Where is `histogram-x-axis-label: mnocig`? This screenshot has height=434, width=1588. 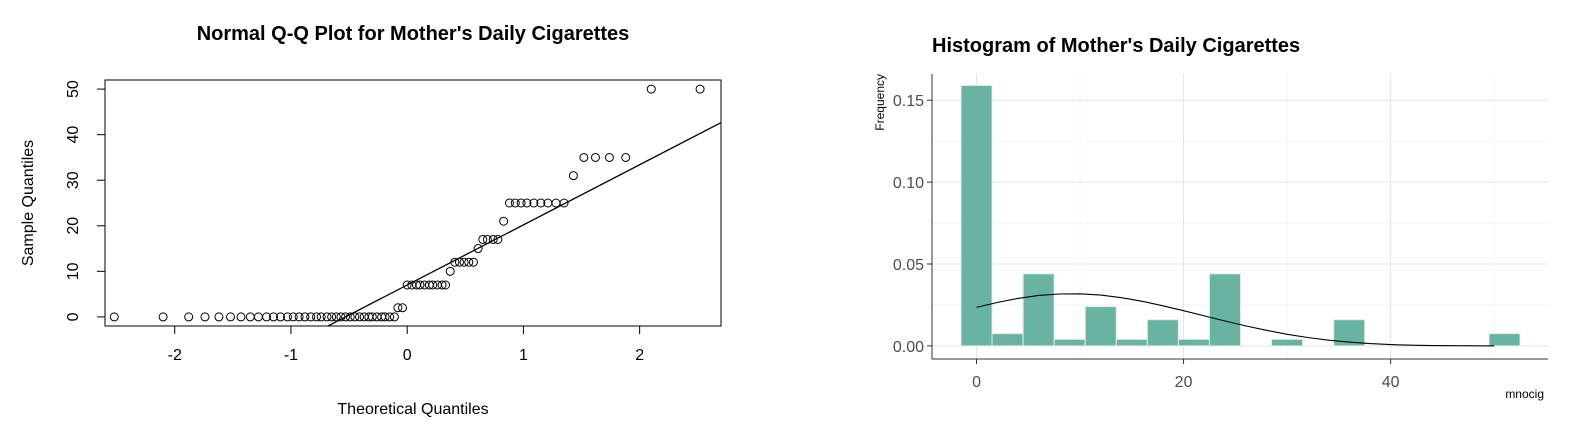
histogram-x-axis-label: mnocig is located at coordinates (1524, 394).